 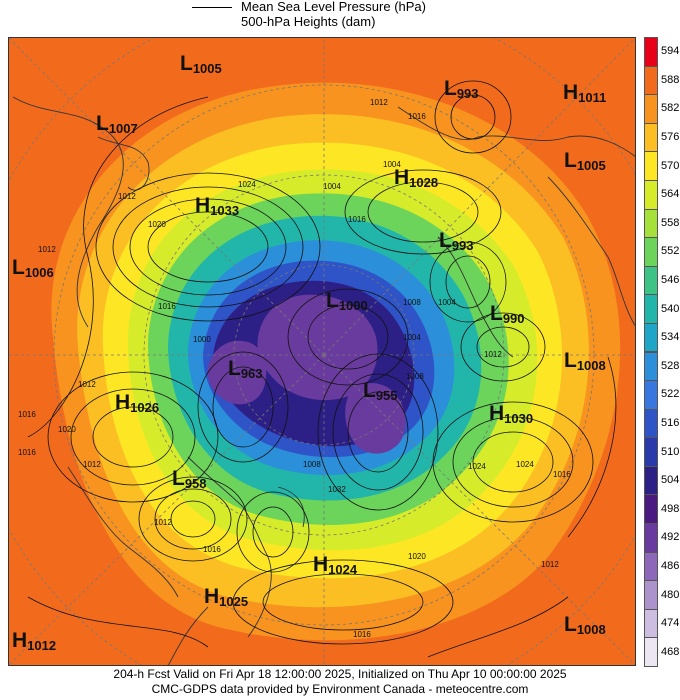 What do you see at coordinates (670, 537) in the screenshot?
I see `colorbar-tick-label: 492` at bounding box center [670, 537].